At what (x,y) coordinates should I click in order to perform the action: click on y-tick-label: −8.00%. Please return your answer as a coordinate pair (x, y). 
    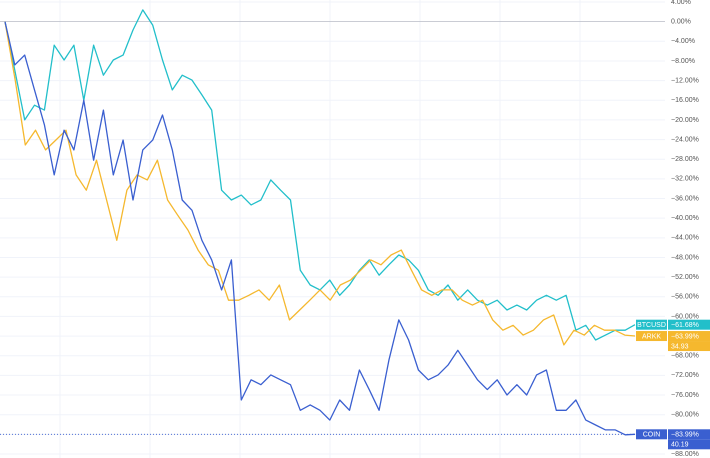
    Looking at the image, I should click on (683, 61).